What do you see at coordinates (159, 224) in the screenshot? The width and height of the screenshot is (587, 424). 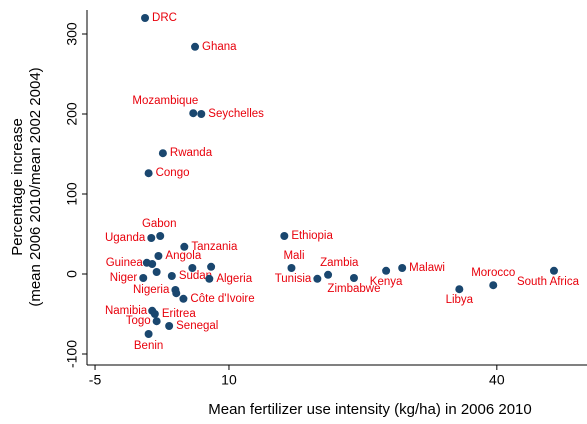 I see `point-label: Gabon` at bounding box center [159, 224].